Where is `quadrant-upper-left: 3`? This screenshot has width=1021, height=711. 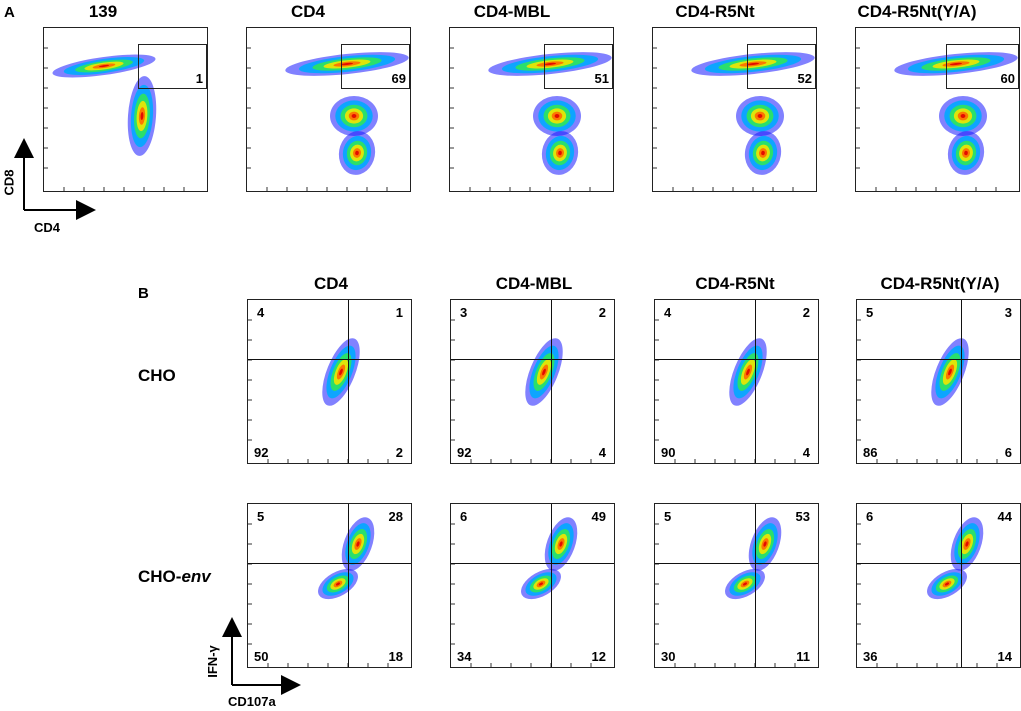 quadrant-upper-left: 3 is located at coordinates (464, 312).